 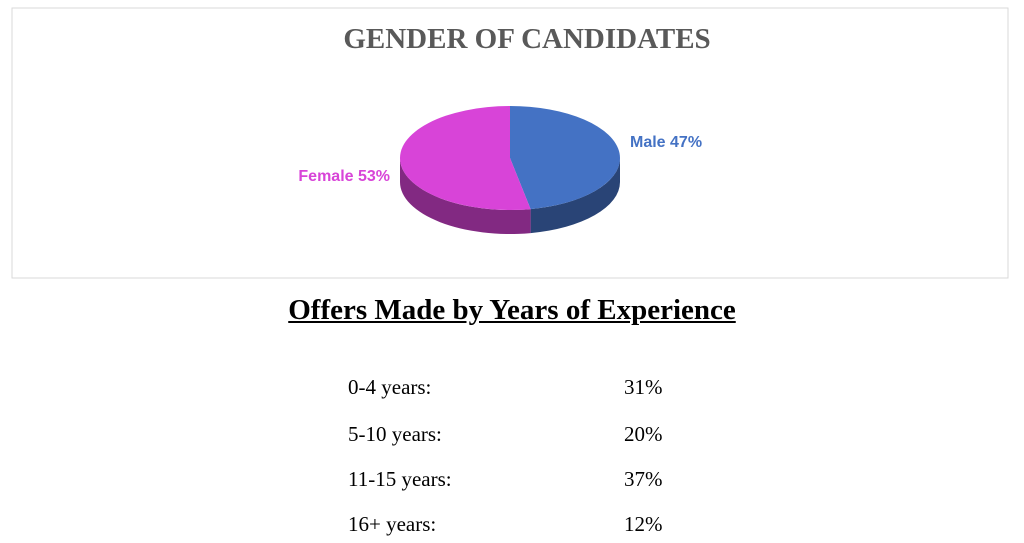 What do you see at coordinates (643, 387) in the screenshot?
I see `row-value: 31%` at bounding box center [643, 387].